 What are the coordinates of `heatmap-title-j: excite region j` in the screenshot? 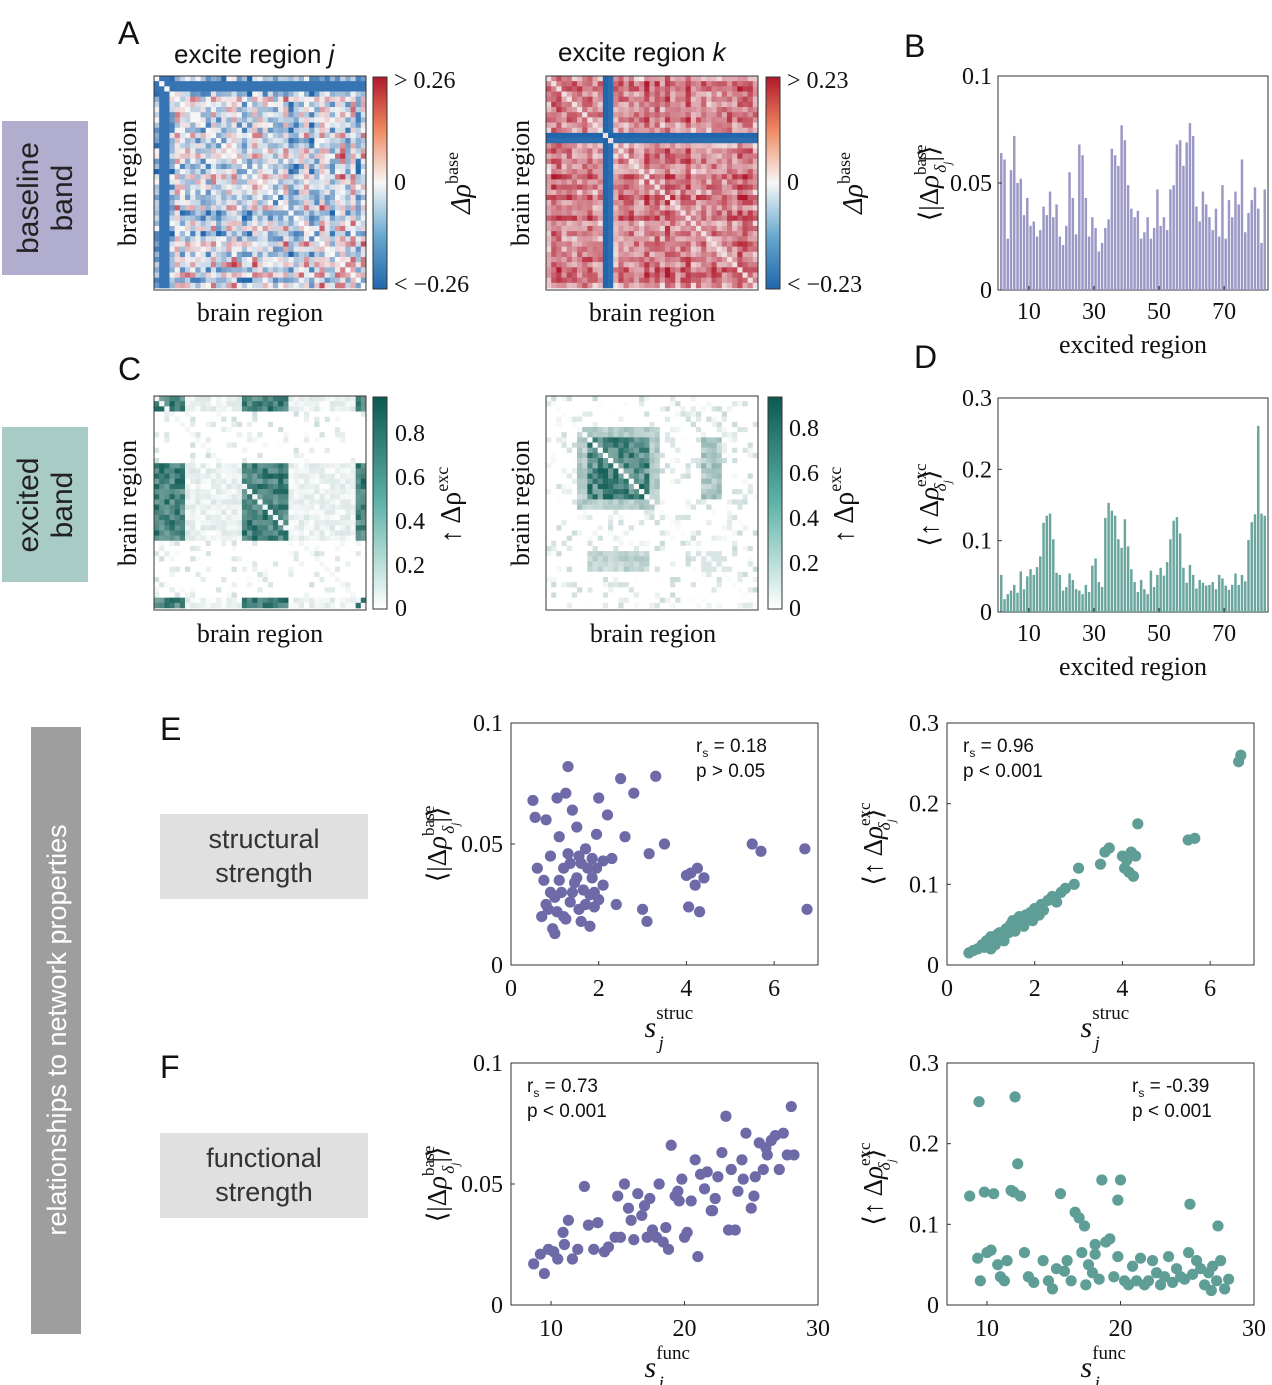 It's located at (255, 54).